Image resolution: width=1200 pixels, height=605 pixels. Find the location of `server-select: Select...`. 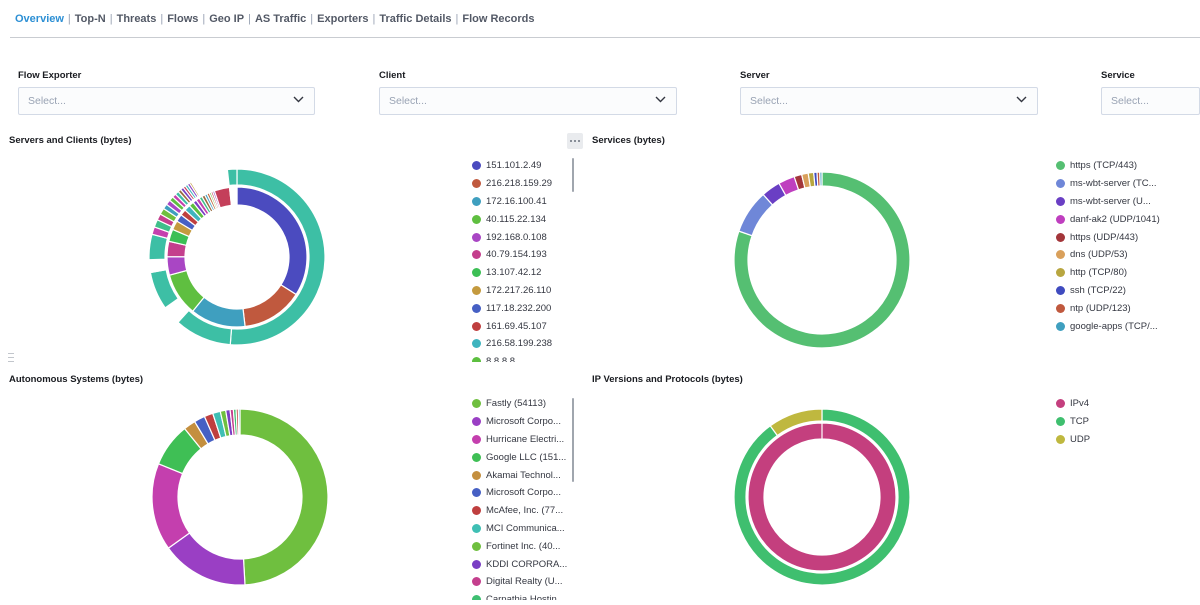

server-select: Select... is located at coordinates (889, 101).